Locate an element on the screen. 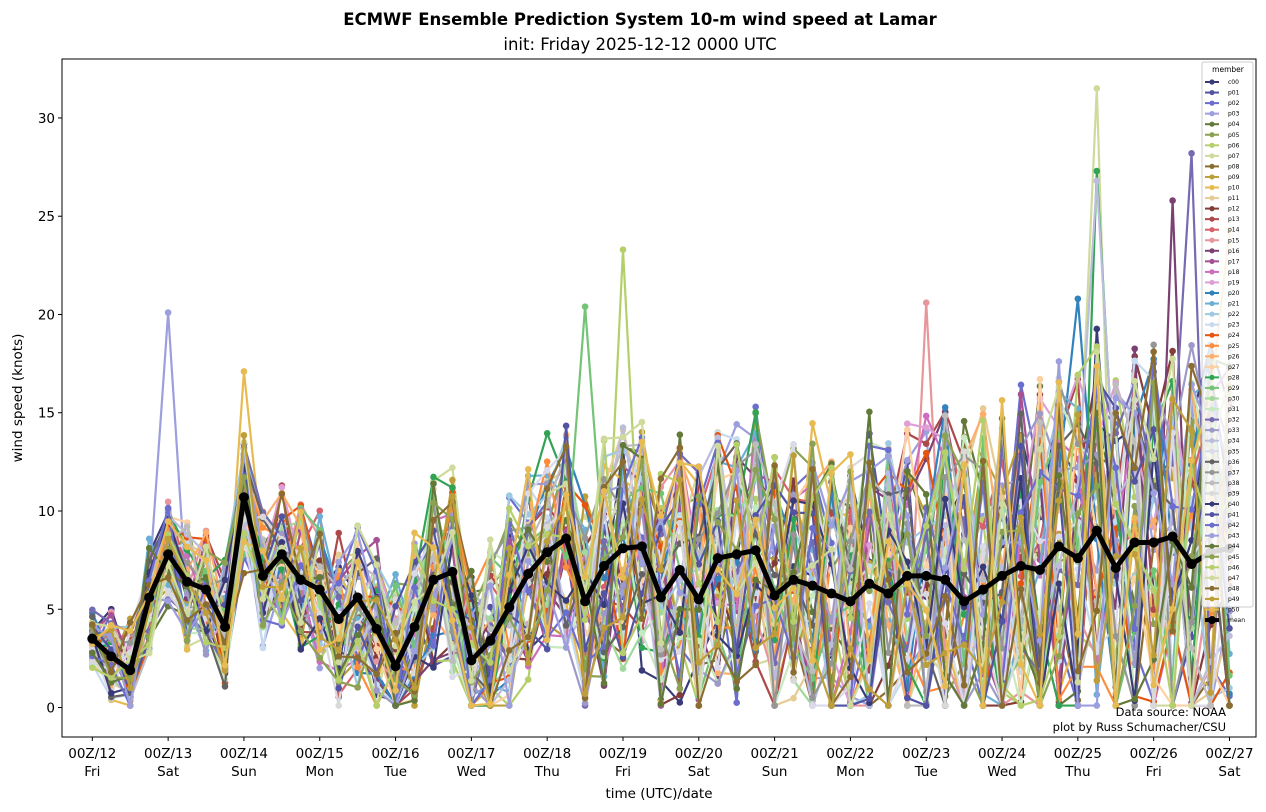  legend-label: p22 is located at coordinates (1234, 314).